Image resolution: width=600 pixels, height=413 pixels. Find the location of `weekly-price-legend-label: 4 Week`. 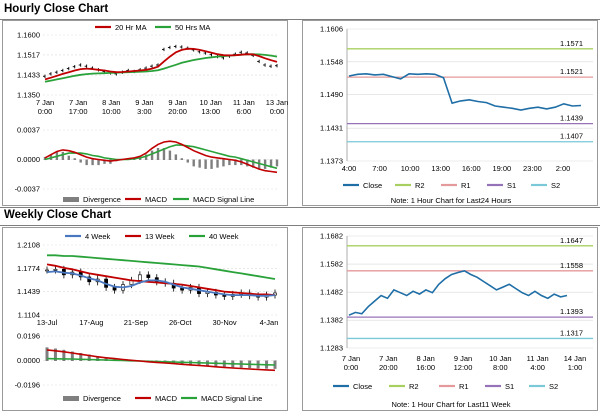

weekly-price-legend-label: 4 Week is located at coordinates (98, 236).